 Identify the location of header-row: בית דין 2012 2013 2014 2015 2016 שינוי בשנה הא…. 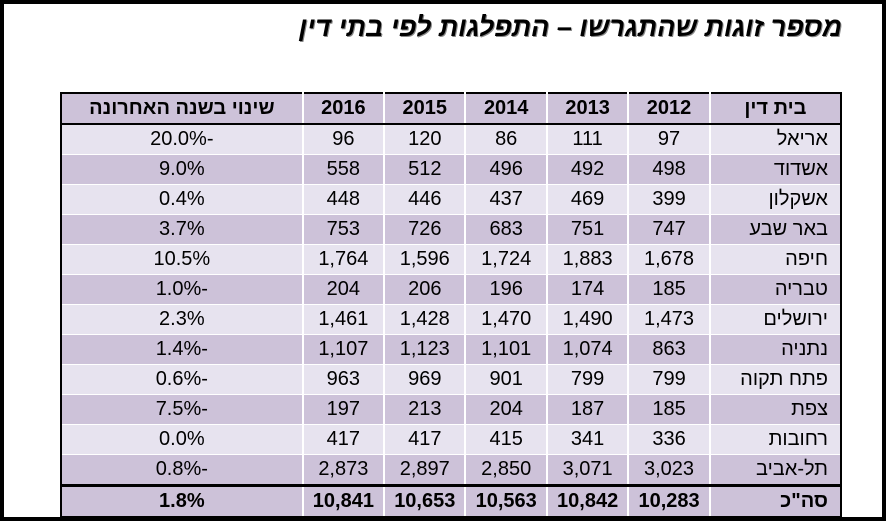
(451, 108).